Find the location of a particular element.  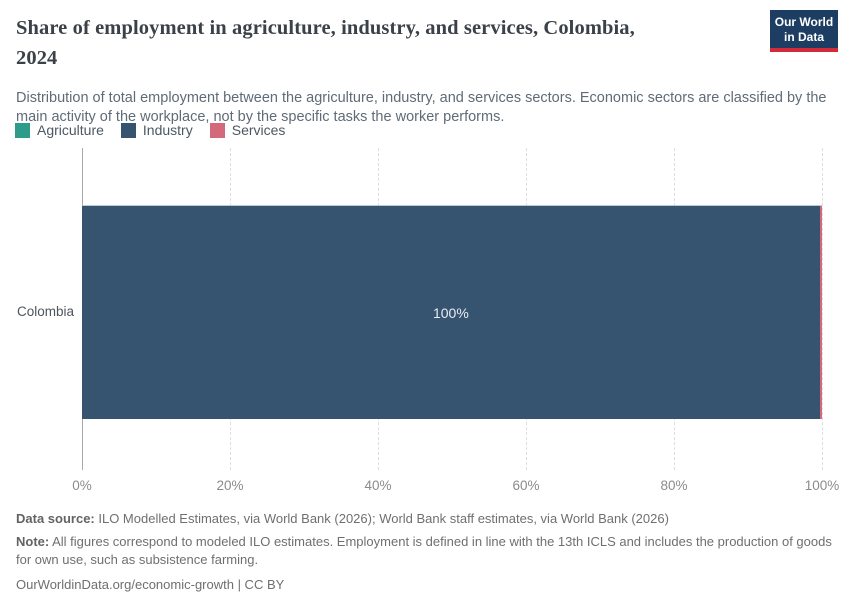

owid-logo-line2: in Data is located at coordinates (803, 36).